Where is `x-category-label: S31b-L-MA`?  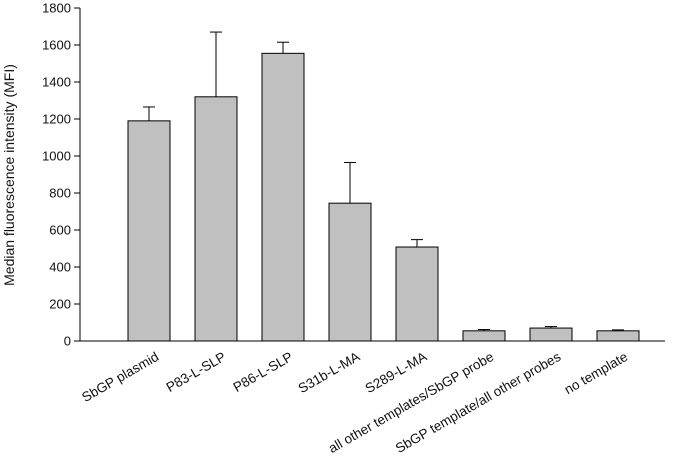
x-category-label: S31b-L-MA is located at coordinates (329, 372).